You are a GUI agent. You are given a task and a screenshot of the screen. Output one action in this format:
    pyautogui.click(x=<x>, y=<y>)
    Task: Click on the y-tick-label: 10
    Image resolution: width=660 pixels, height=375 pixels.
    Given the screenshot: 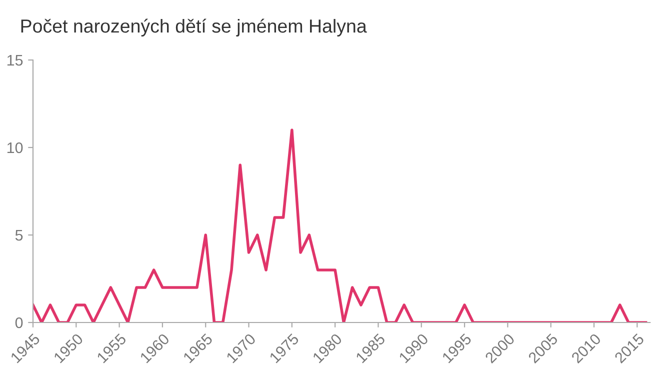 What is the action you would take?
    pyautogui.click(x=15, y=148)
    